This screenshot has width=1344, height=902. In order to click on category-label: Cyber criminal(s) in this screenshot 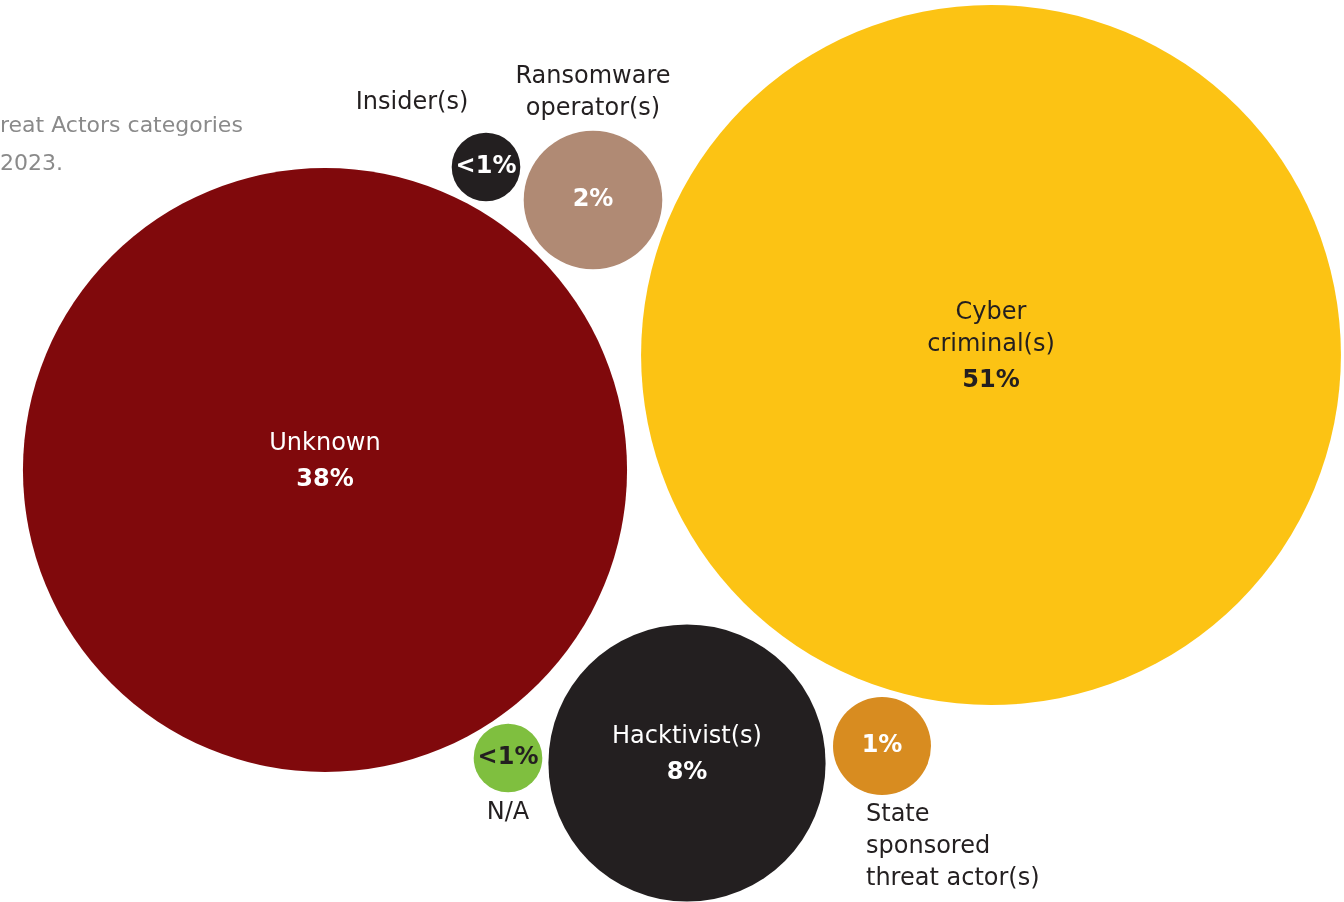, I will do `click(991, 327)`.